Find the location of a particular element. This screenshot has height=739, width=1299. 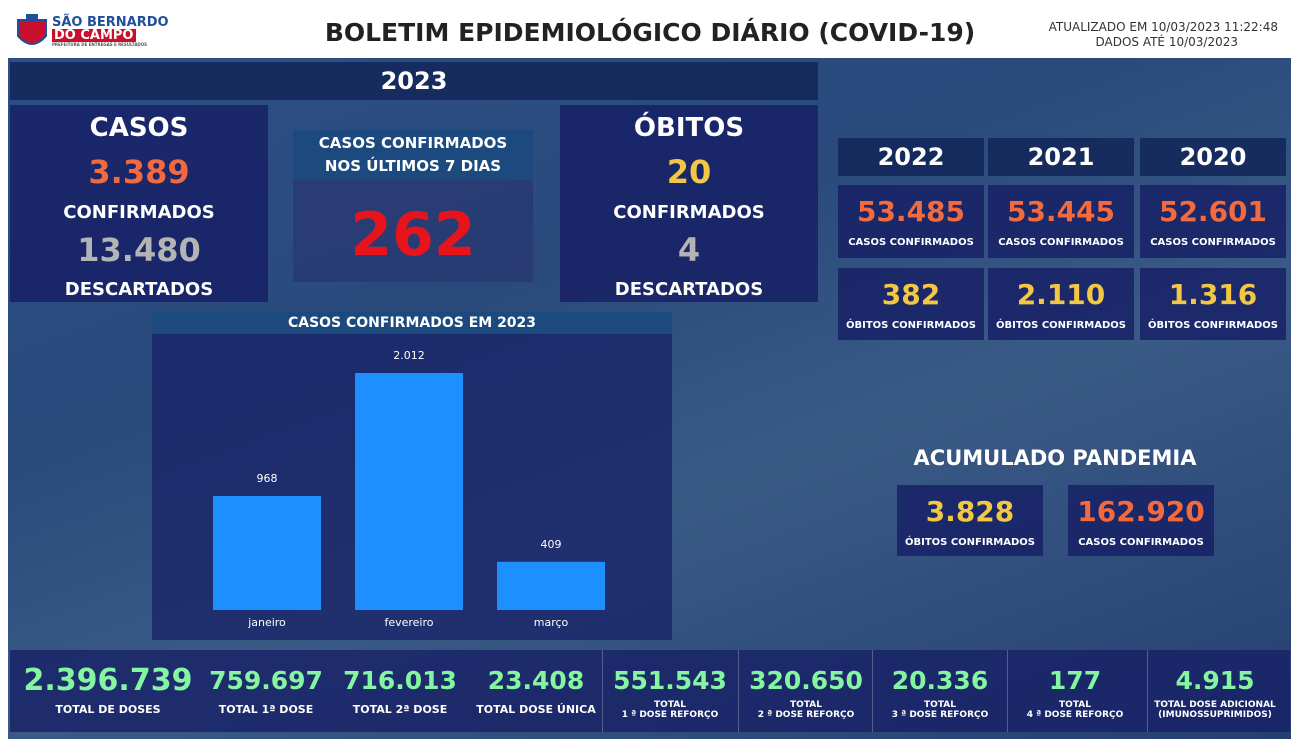

x-tick-label: janeiro is located at coordinates (266, 622).